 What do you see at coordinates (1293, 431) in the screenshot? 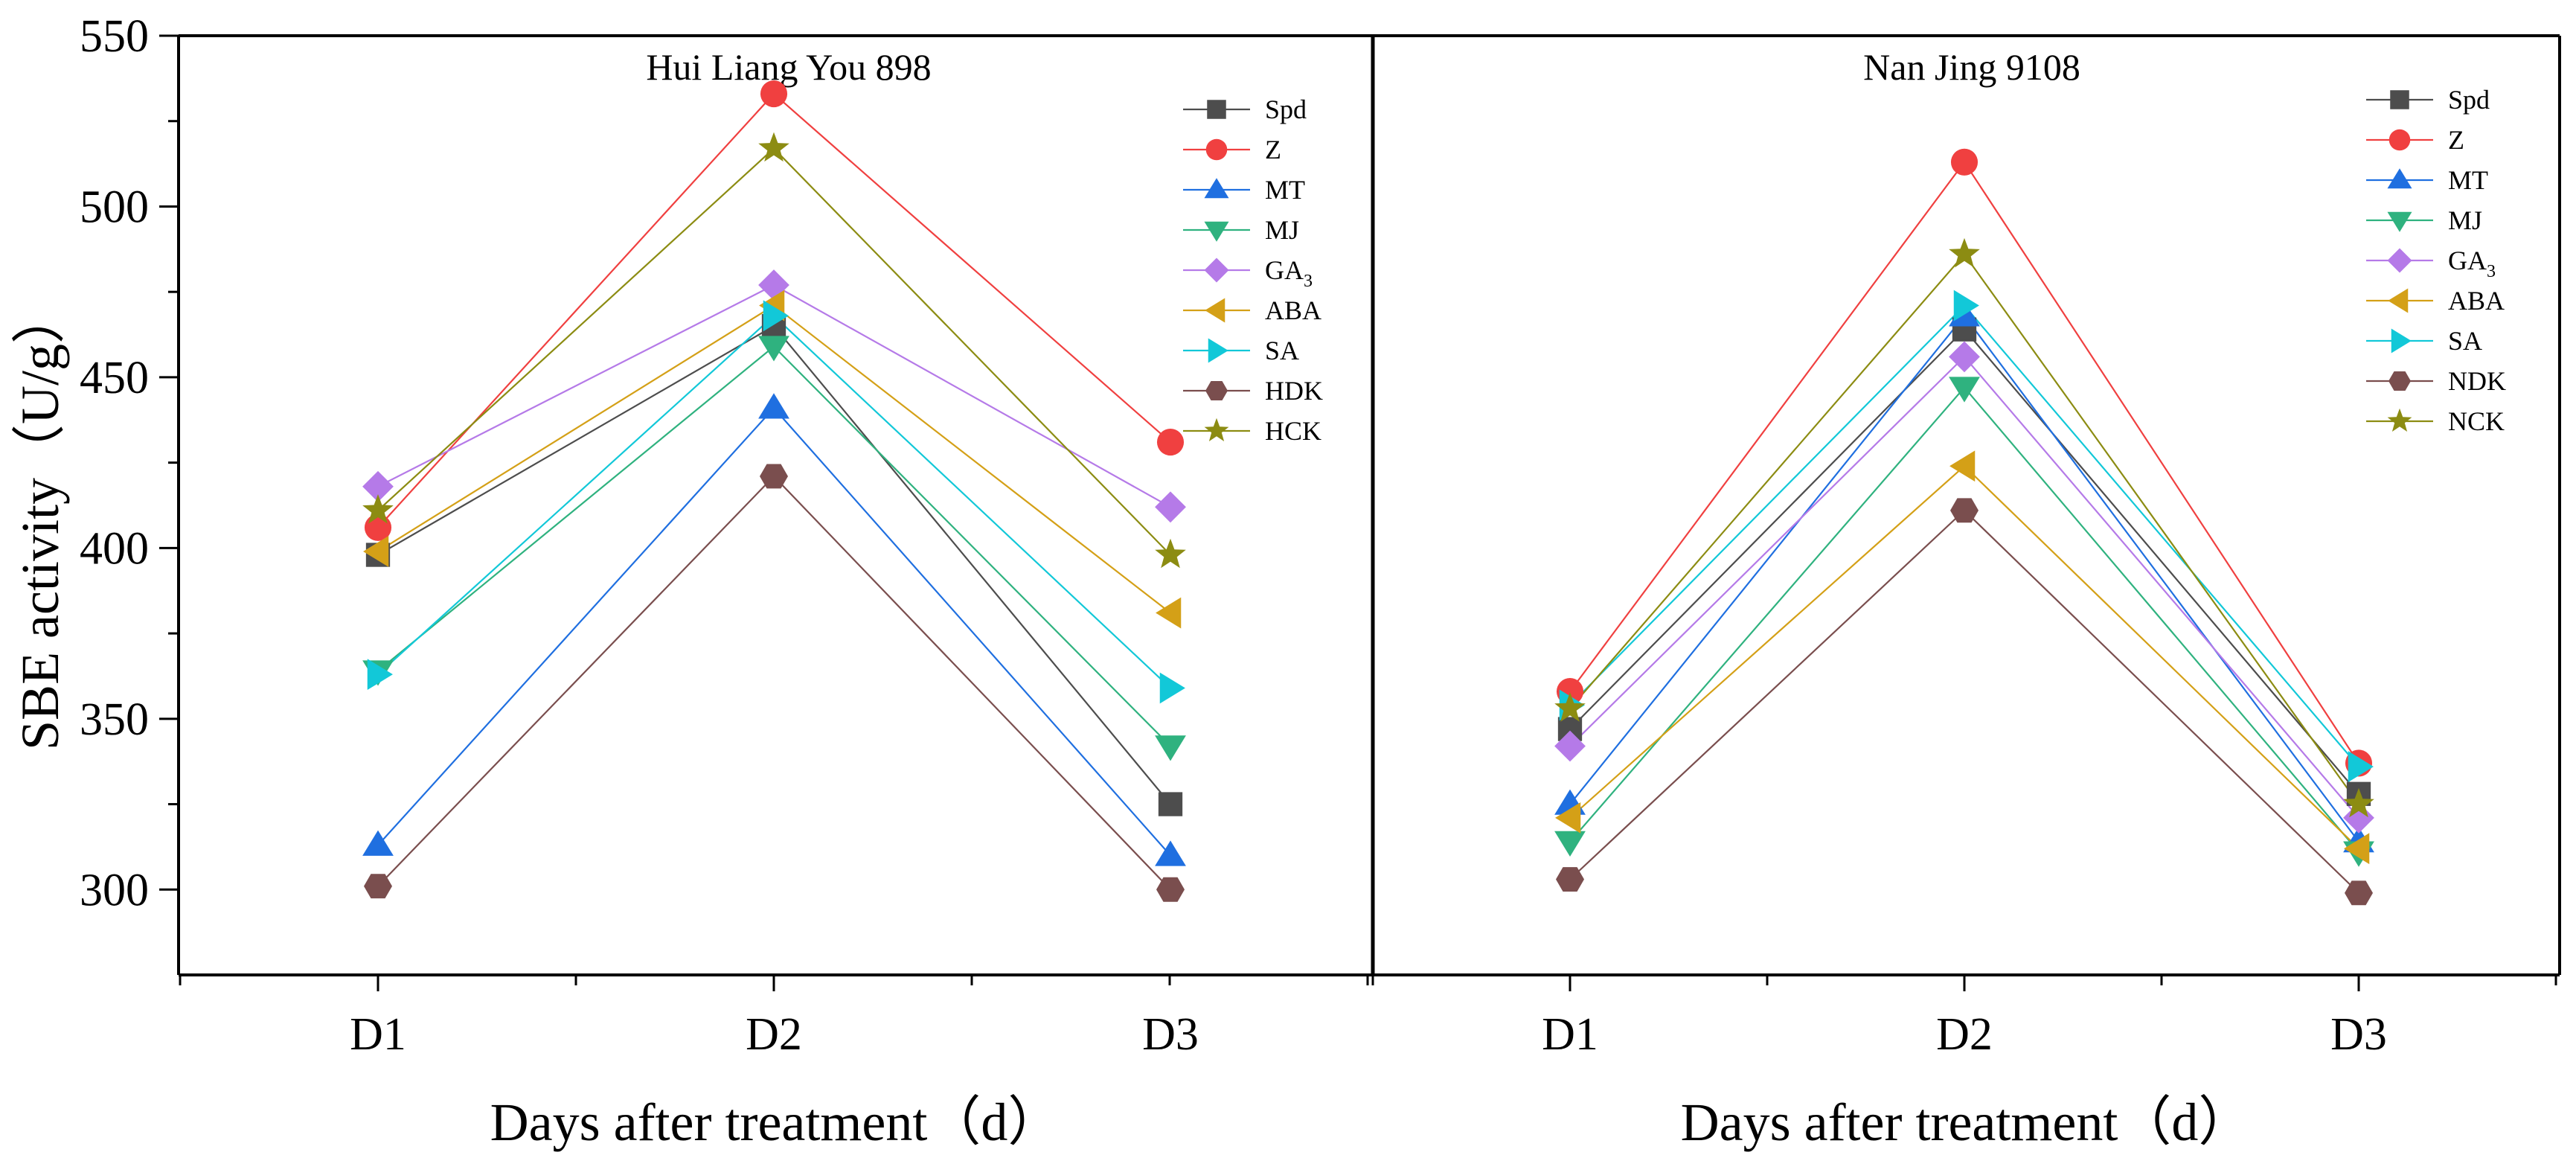
I see `legend-label: HCK` at bounding box center [1293, 431].